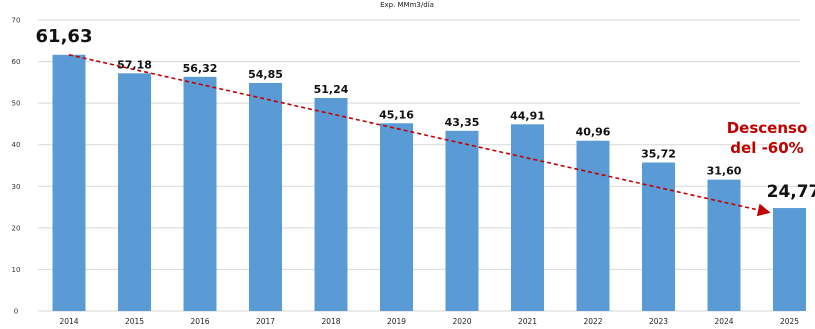 The height and width of the screenshot is (329, 815). I want to click on x-tick-label: 2025, so click(789, 321).